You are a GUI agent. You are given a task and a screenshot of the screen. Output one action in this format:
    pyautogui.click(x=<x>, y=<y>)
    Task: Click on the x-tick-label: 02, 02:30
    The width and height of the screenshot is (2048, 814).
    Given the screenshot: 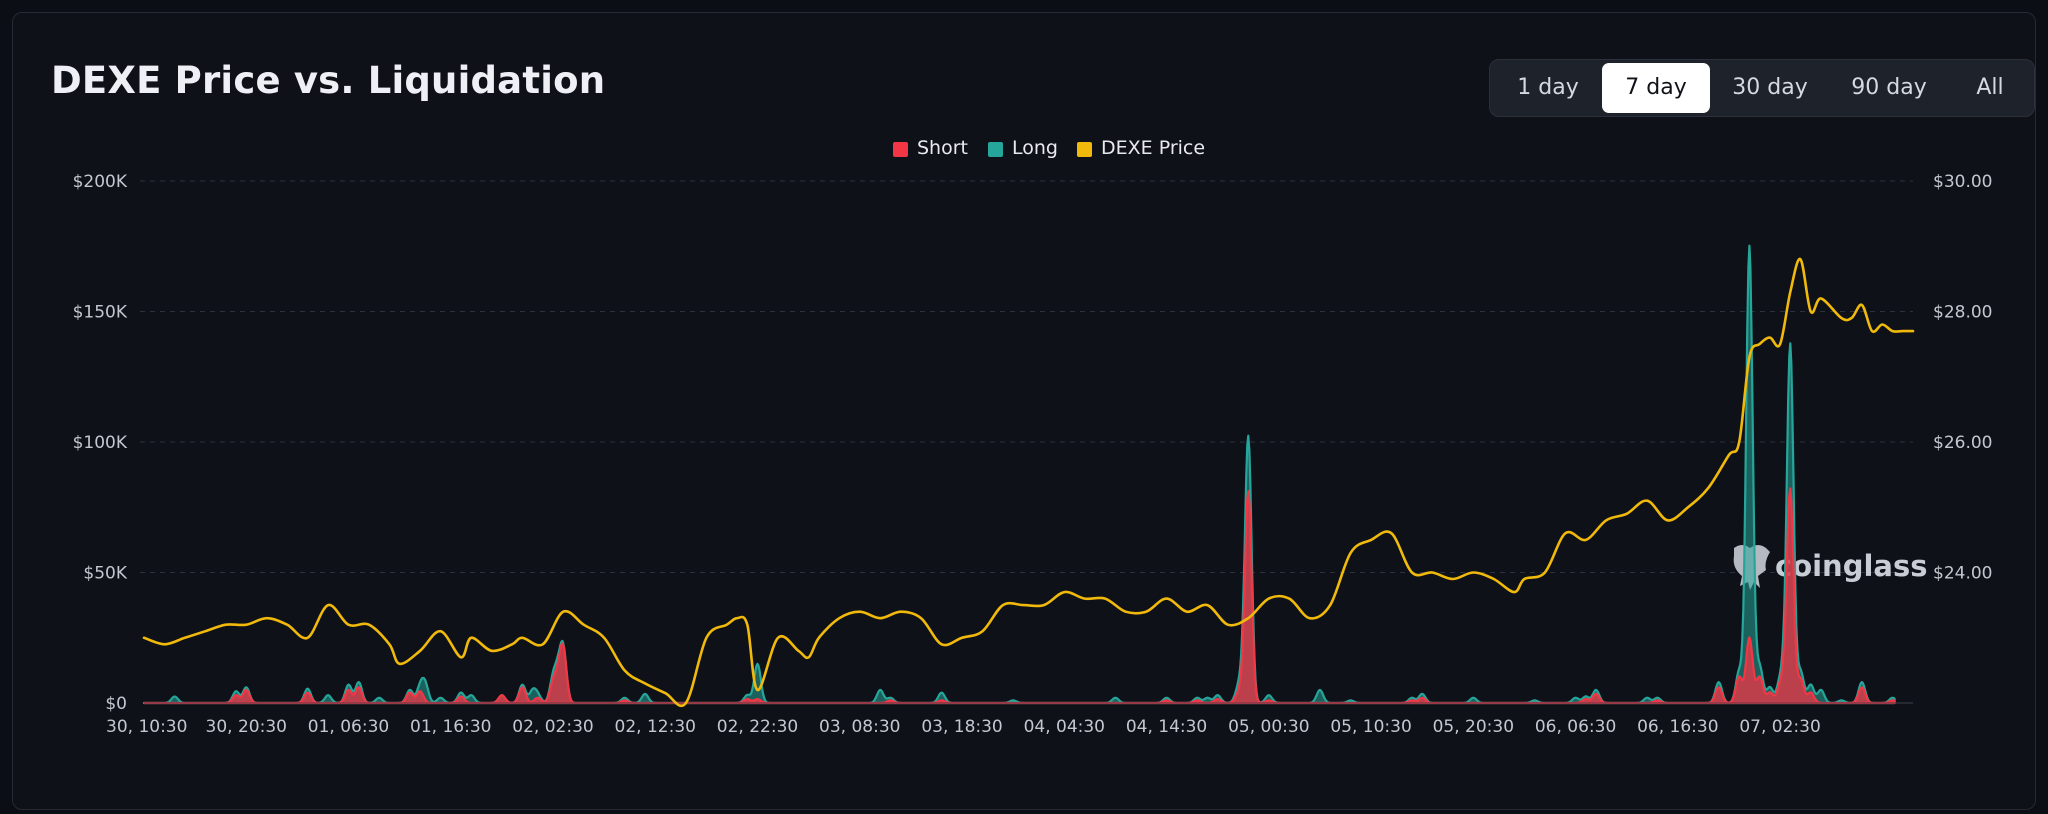 What is the action you would take?
    pyautogui.click(x=552, y=727)
    